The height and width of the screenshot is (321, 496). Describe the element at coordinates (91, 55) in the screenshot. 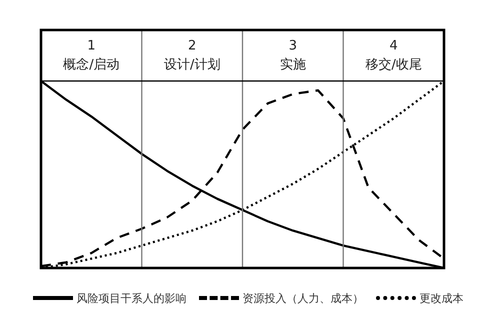

I see `text: 1 概念/启动` at that location.